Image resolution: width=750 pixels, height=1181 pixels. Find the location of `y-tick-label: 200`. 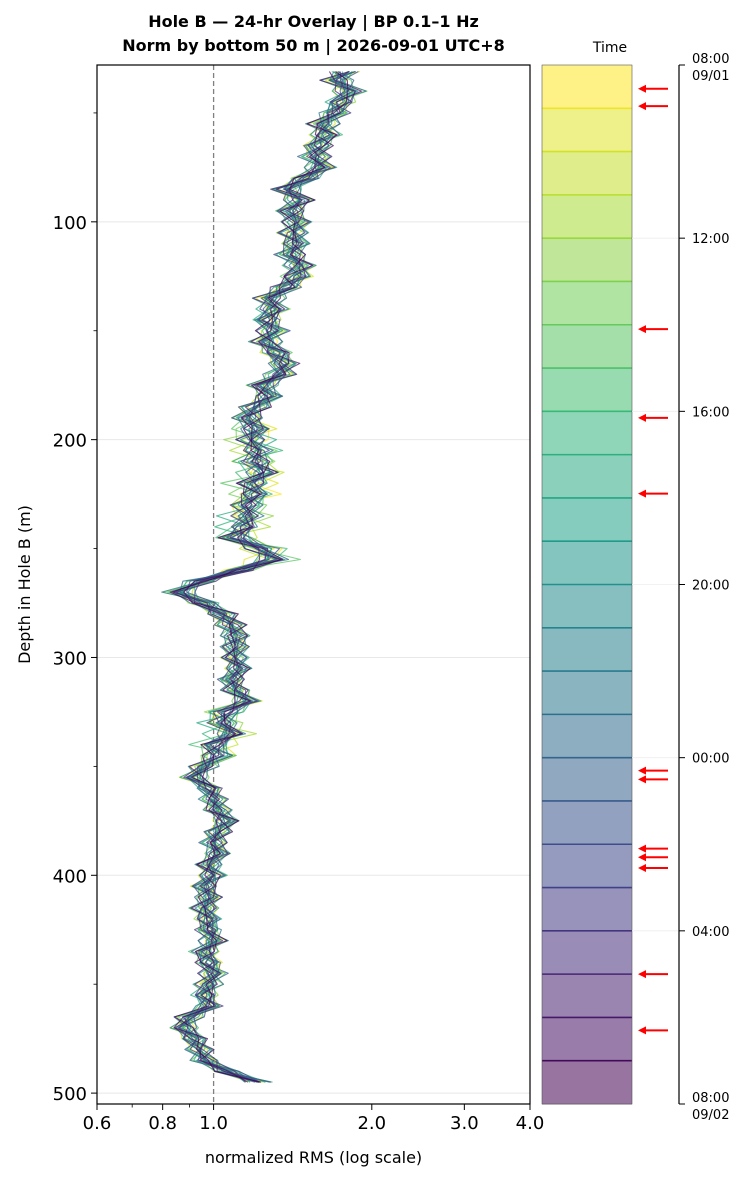

y-tick-label: 200 is located at coordinates (70, 441).